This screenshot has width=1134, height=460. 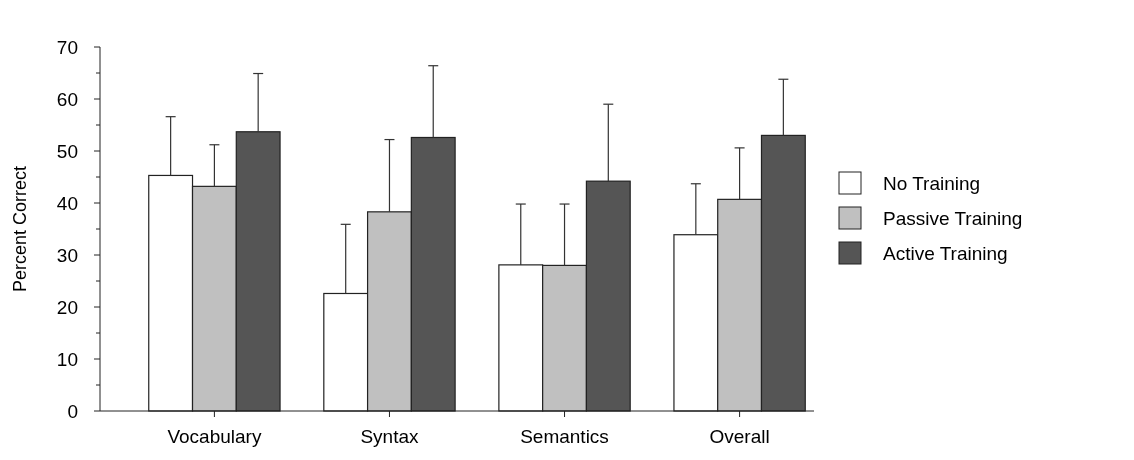 I want to click on legend-label: No Training, so click(x=932, y=183).